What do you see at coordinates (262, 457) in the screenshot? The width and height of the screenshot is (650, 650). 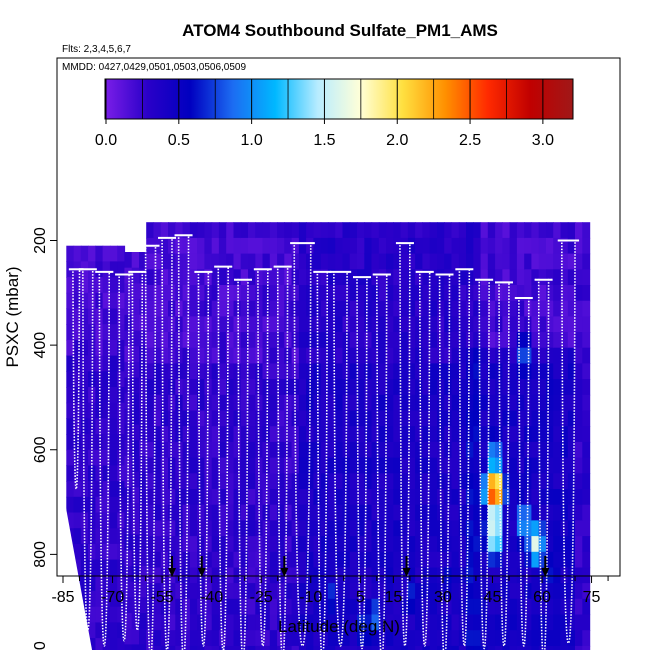 I see `flight-profile-line` at bounding box center [262, 457].